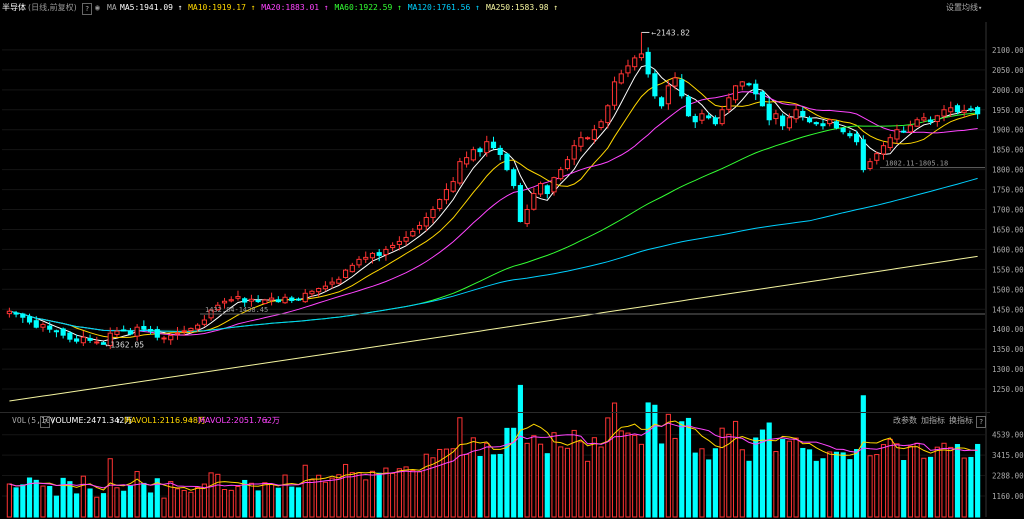  I want to click on mavol10-line, so click(493, 455).